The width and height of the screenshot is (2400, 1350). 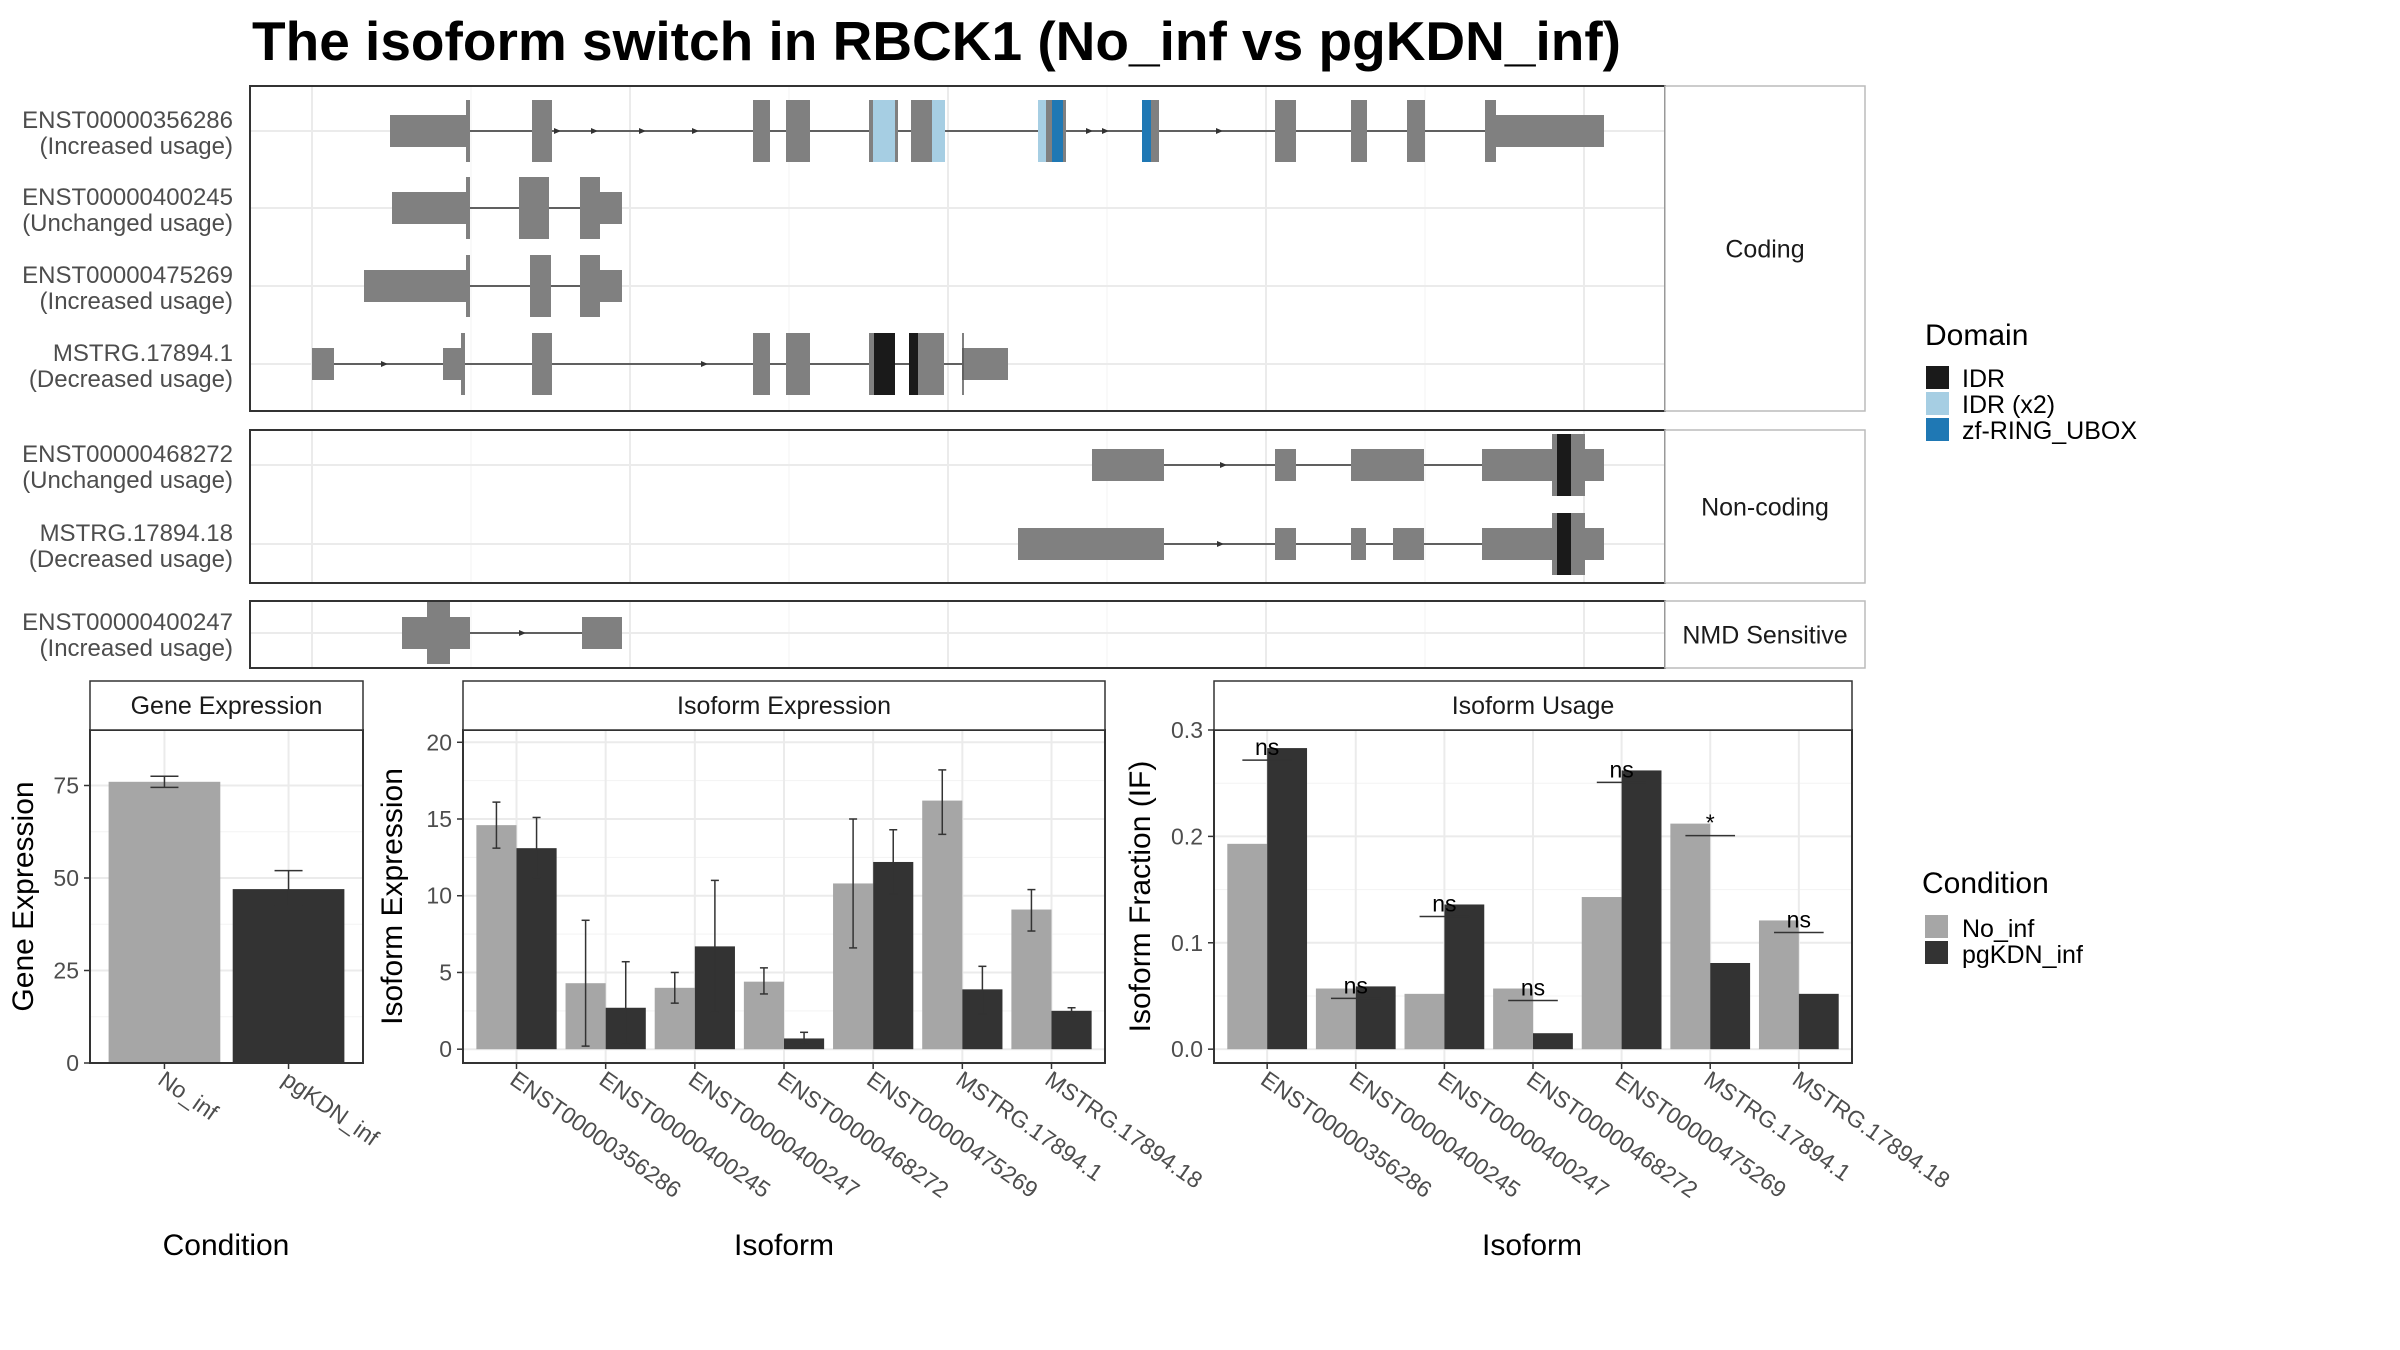 What do you see at coordinates (1533, 706) in the screenshot?
I see `chart-title: Isoform Usage` at bounding box center [1533, 706].